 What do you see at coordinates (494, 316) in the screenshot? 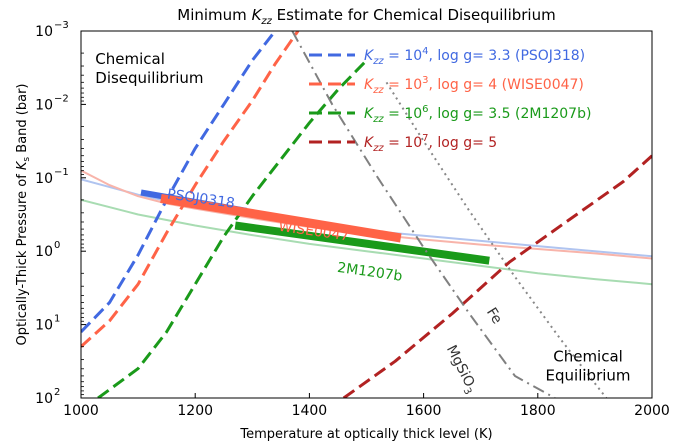
I see `curve-label: Fe` at bounding box center [494, 316].